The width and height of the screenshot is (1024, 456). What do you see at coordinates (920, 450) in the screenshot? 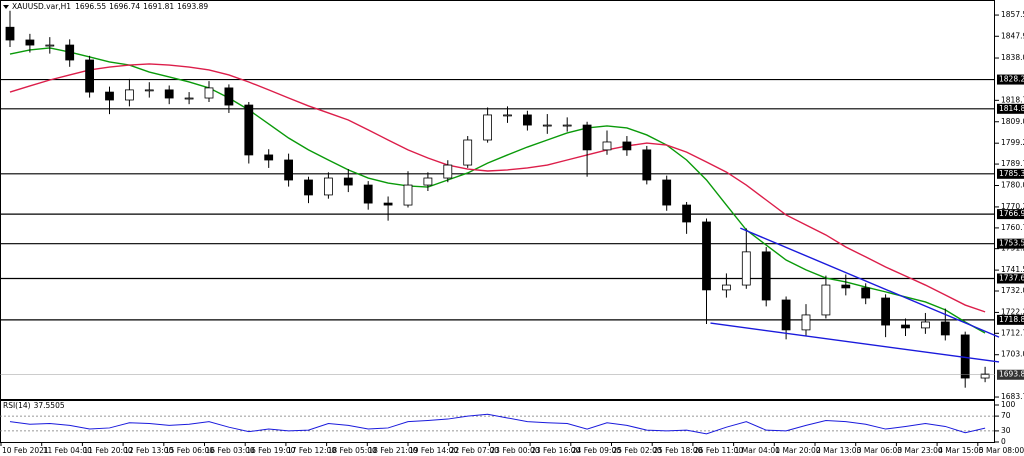
I see `x-tick-label: 3 Mar 23:00` at bounding box center [920, 450].